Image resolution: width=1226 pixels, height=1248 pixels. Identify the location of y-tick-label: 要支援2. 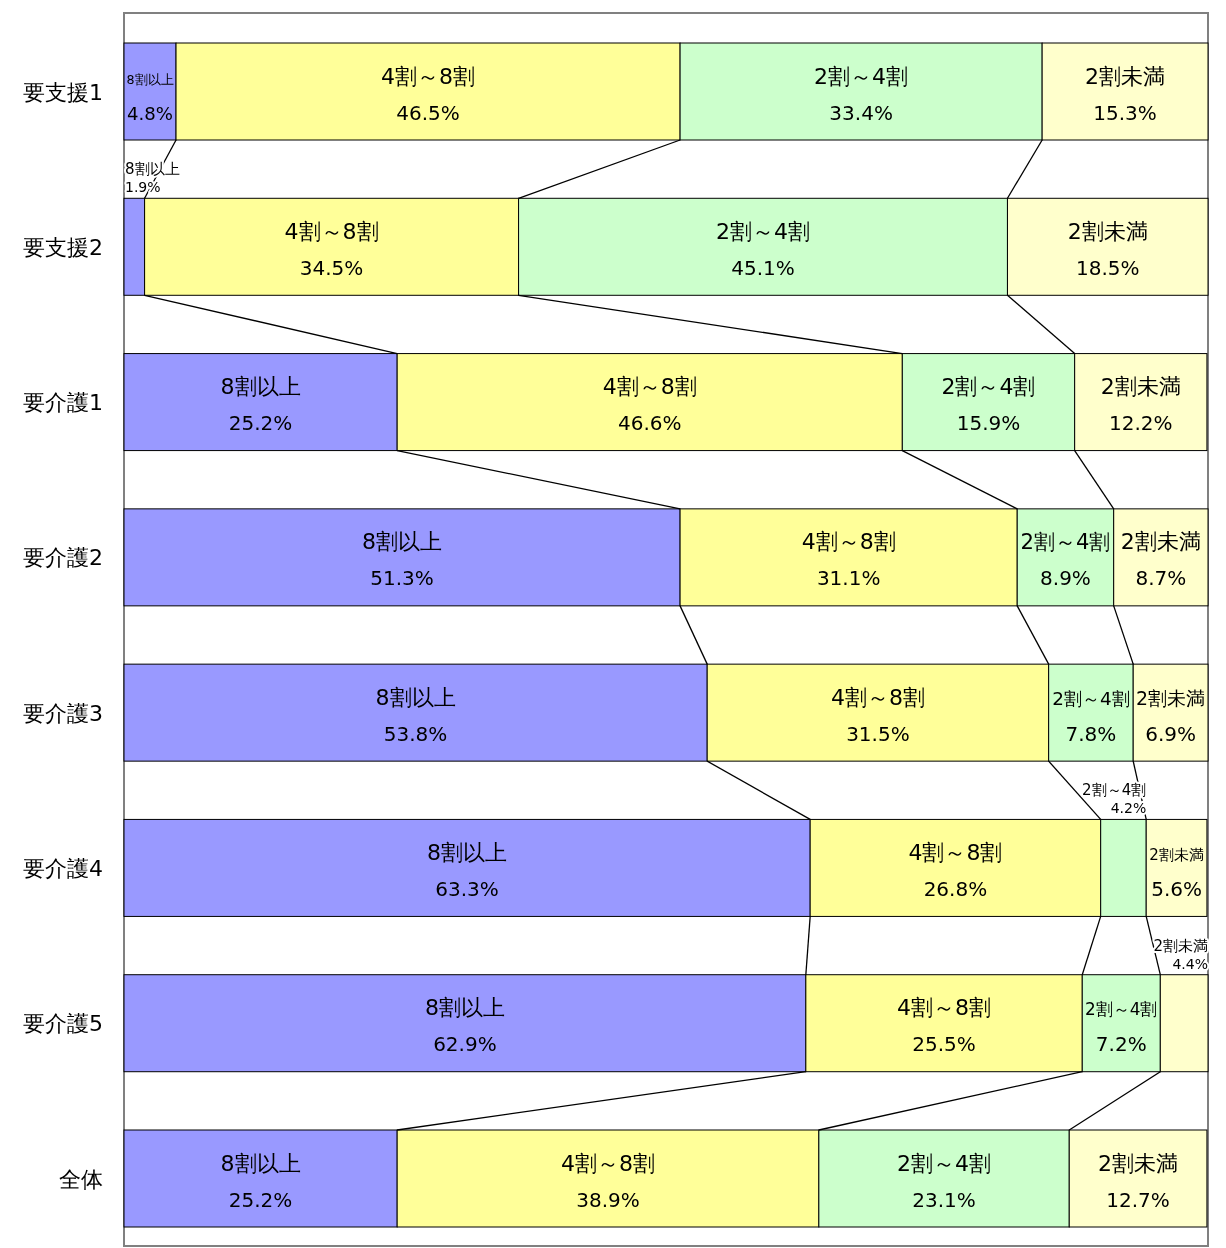
(63, 247).